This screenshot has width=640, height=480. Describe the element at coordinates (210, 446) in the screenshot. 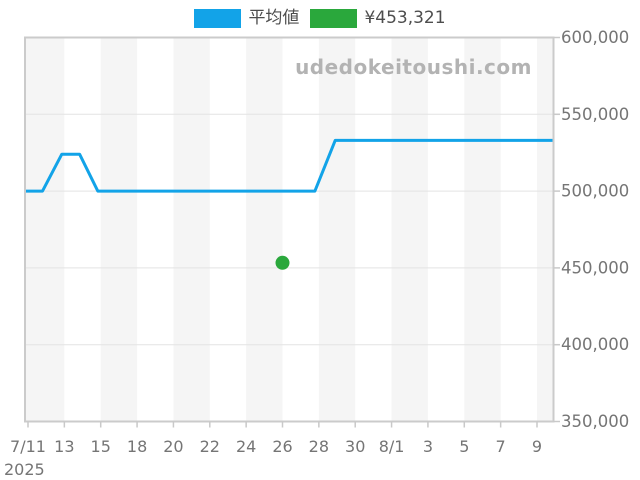

I see `x-axis-label: 22` at that location.